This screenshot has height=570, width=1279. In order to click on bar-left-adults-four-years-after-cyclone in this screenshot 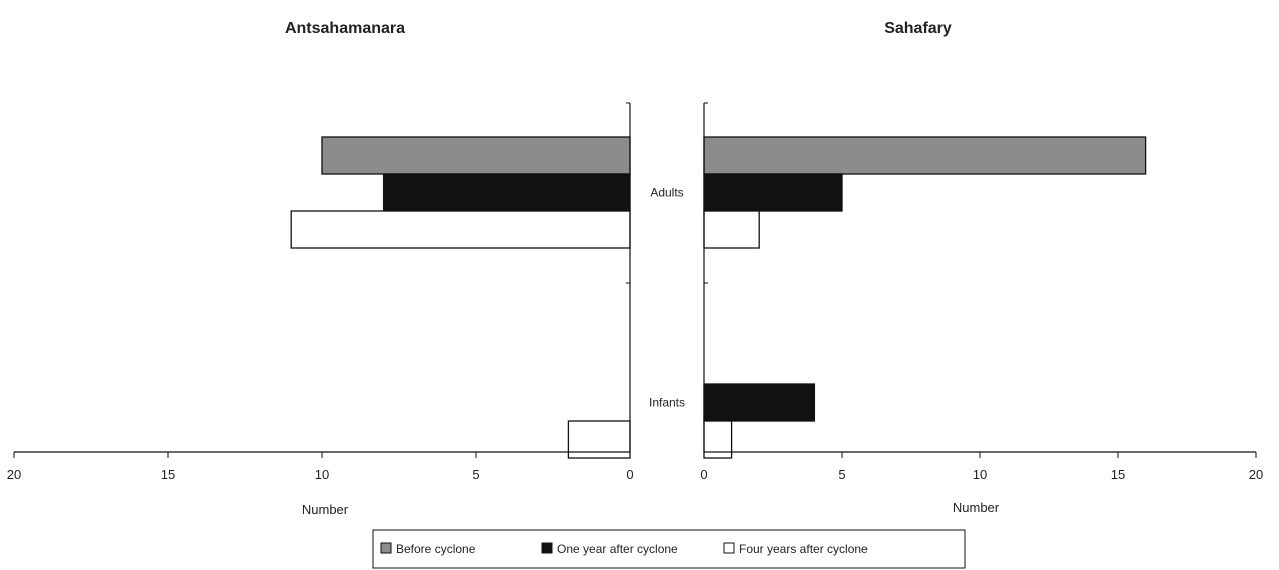, I will do `click(460, 229)`.